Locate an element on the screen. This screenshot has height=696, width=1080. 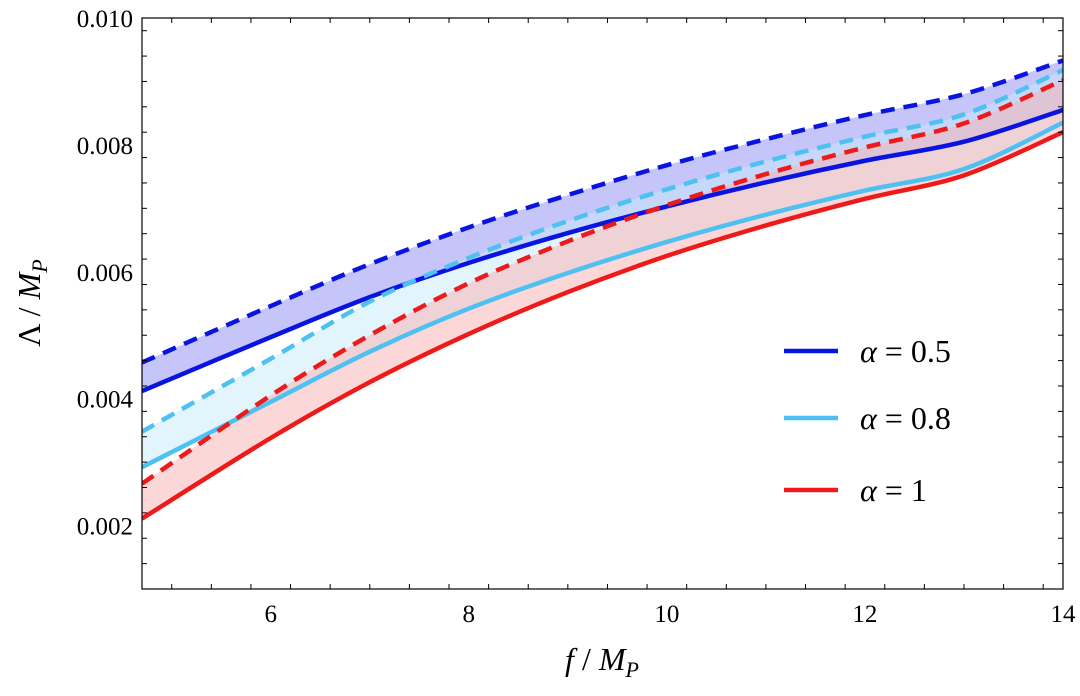
x-tick-label: 8 is located at coordinates (469, 614).